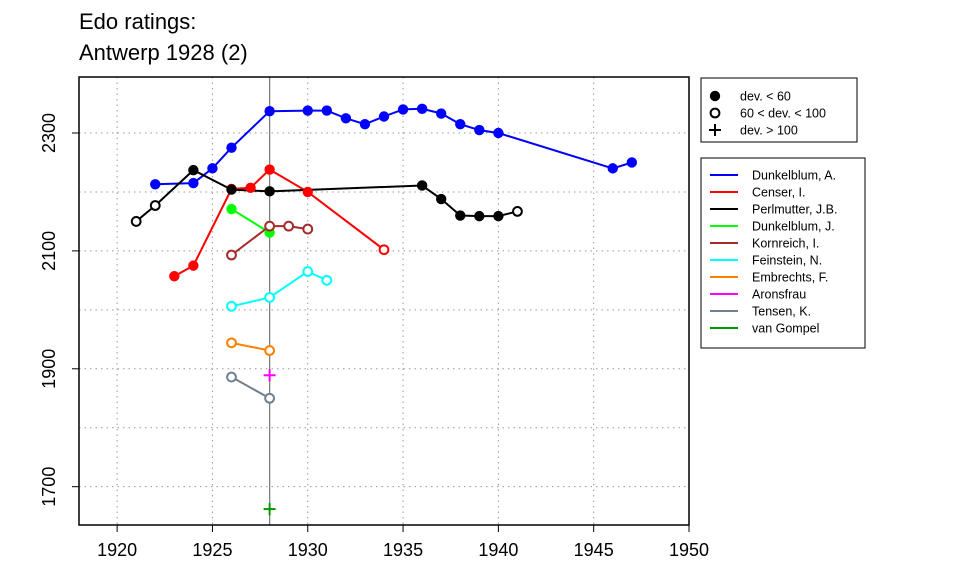 The height and width of the screenshot is (576, 960). What do you see at coordinates (785, 244) in the screenshot?
I see `series-legend-label-4: Kornreich, I.` at bounding box center [785, 244].